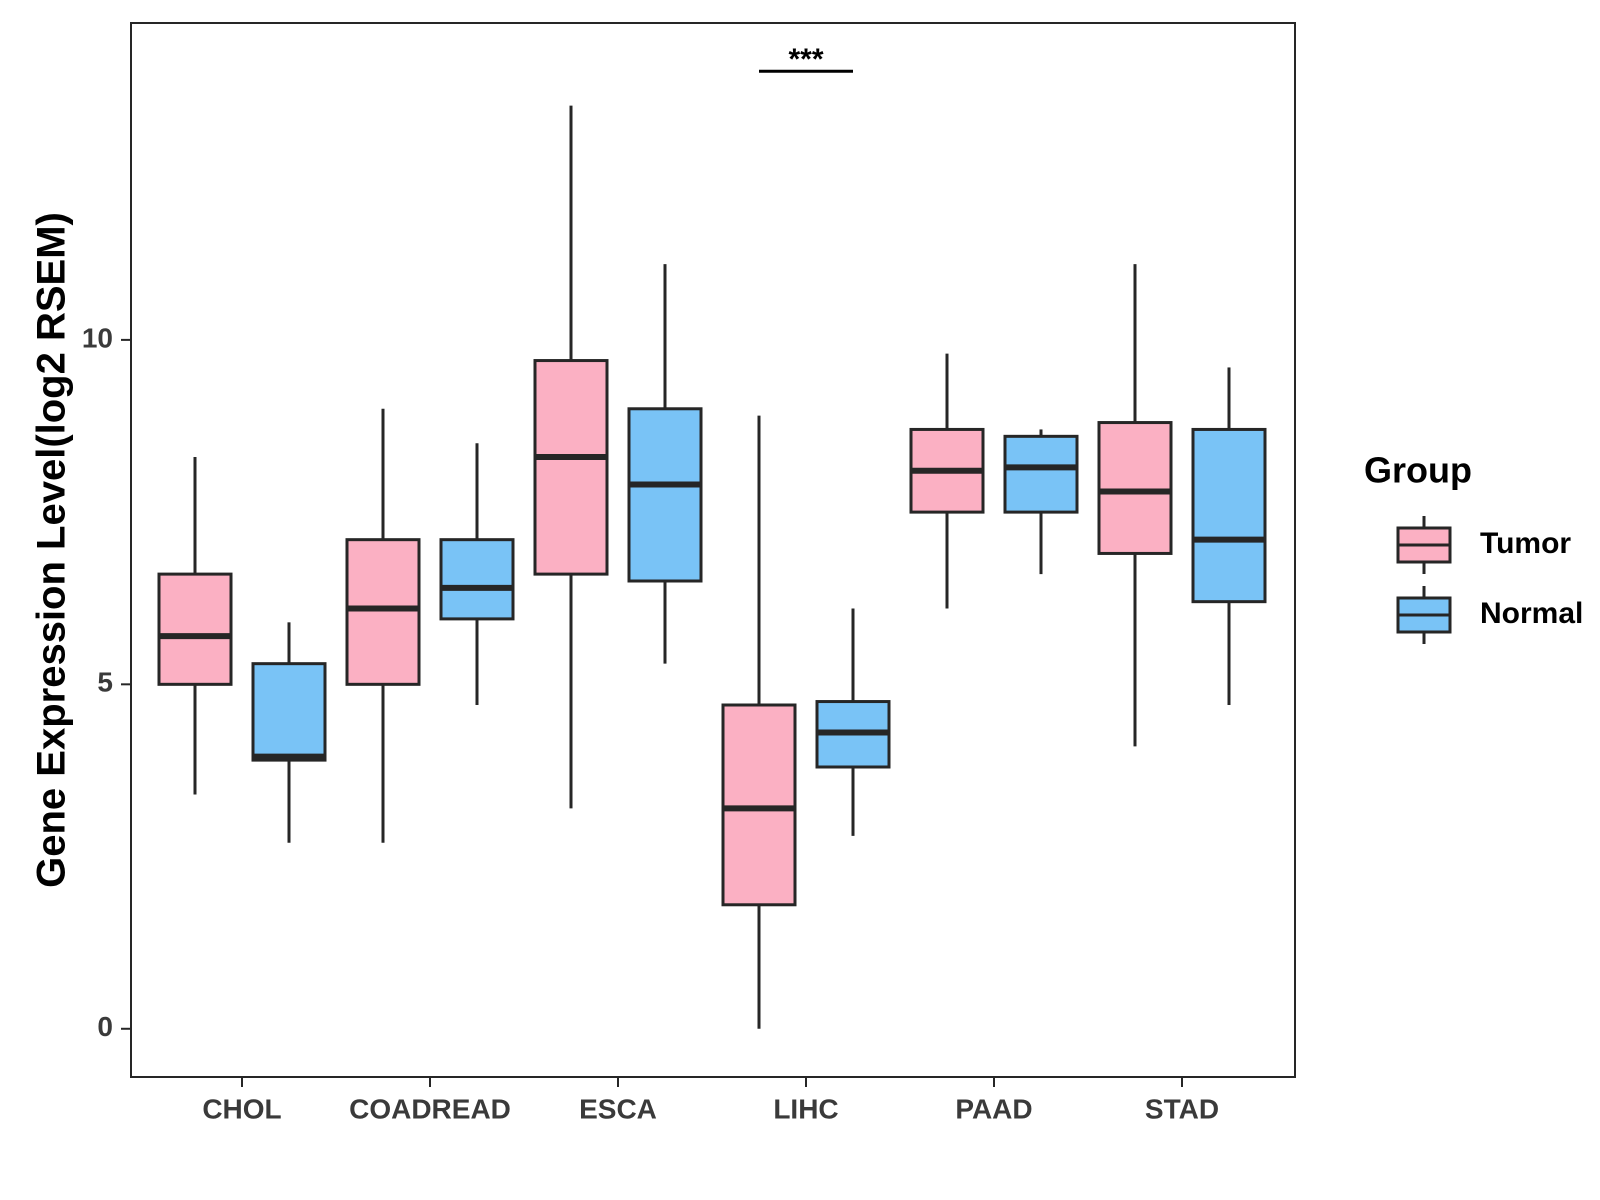  What do you see at coordinates (105, 1026) in the screenshot?
I see `y-tick-label: 0` at bounding box center [105, 1026].